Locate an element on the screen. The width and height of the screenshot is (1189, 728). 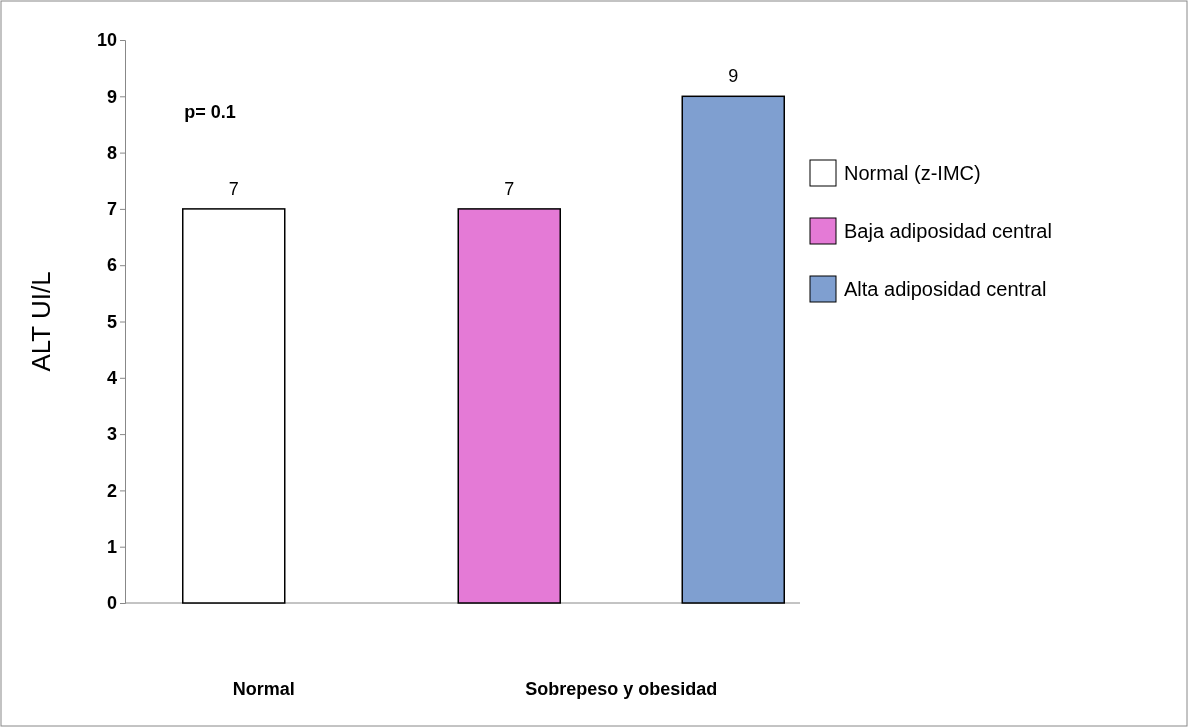
y-tick-label: 3 is located at coordinates (111, 434).